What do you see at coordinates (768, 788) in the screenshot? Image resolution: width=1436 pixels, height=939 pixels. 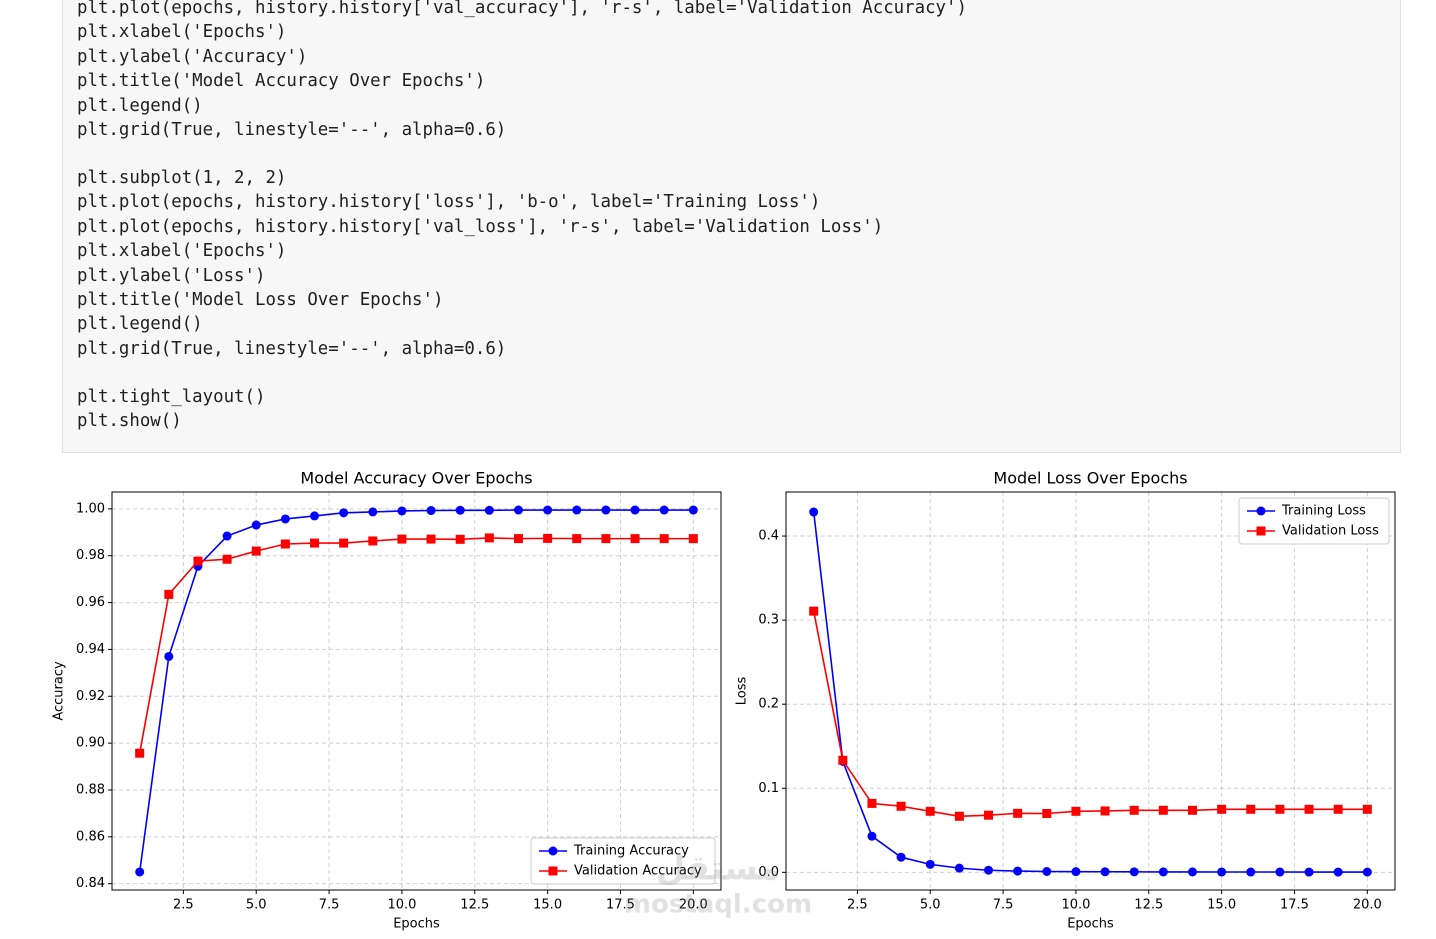 I see `y-tick-label: 0.1` at bounding box center [768, 788].